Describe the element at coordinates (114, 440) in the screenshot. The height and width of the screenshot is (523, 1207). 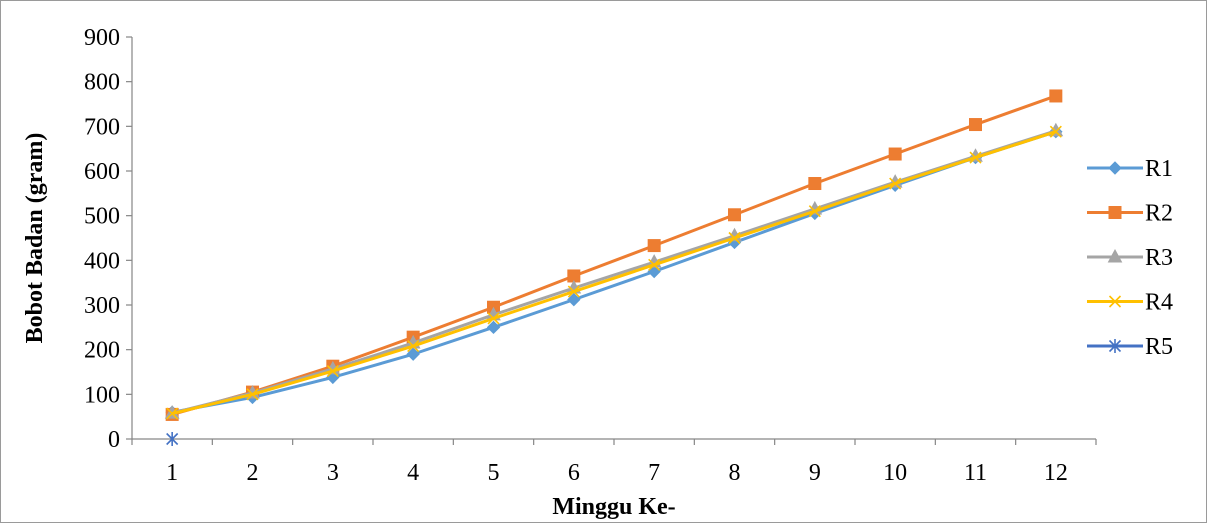
I see `y-tick-label: 0` at that location.